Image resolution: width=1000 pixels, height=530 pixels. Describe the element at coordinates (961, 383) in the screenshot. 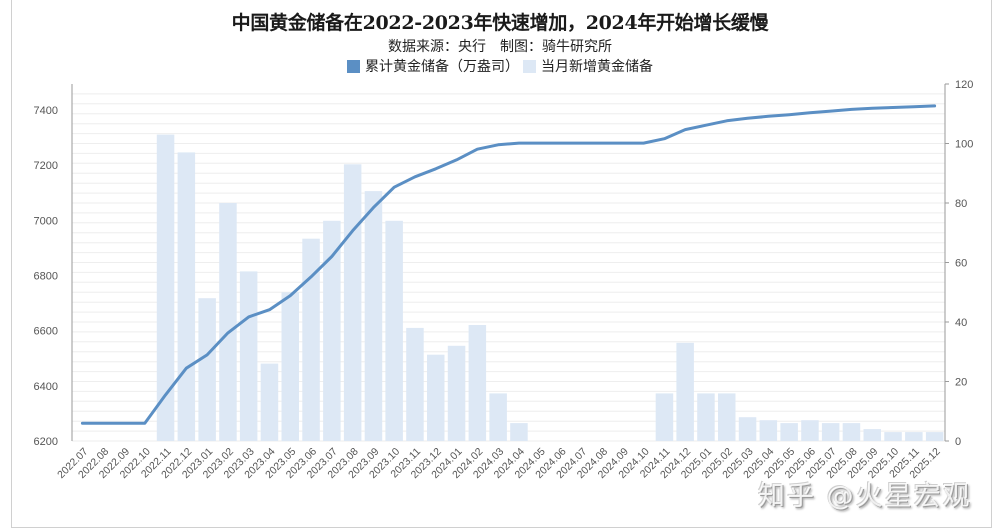

I see `right-tick-label: 20` at that location.